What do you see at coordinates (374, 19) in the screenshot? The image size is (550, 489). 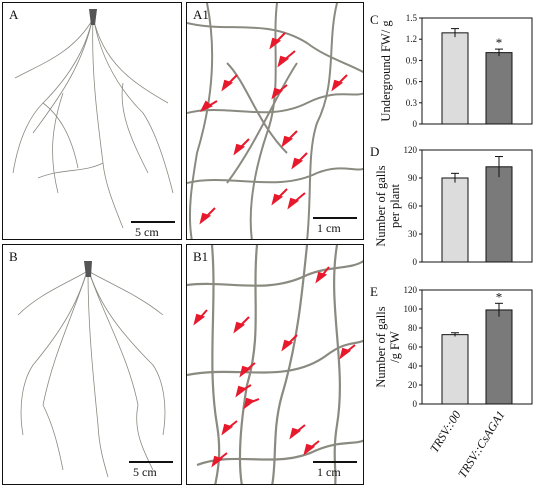 I see `panel-label-c: C` at bounding box center [374, 19].